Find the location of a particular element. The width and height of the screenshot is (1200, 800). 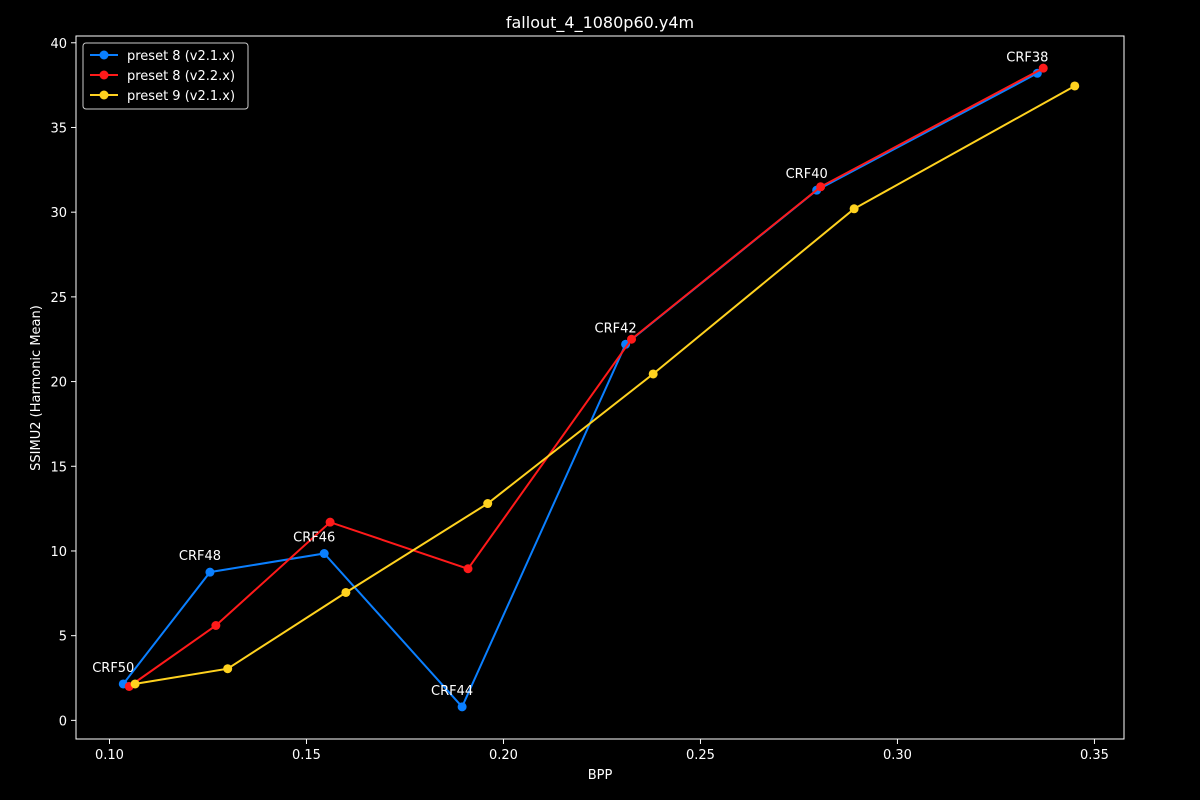

x-tick-label: 0.20 is located at coordinates (503, 755).